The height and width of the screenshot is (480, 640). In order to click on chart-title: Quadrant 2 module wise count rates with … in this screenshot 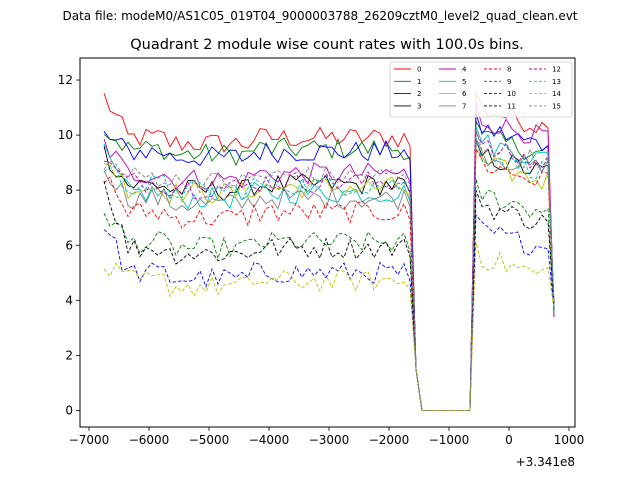, I will do `click(327, 45)`.